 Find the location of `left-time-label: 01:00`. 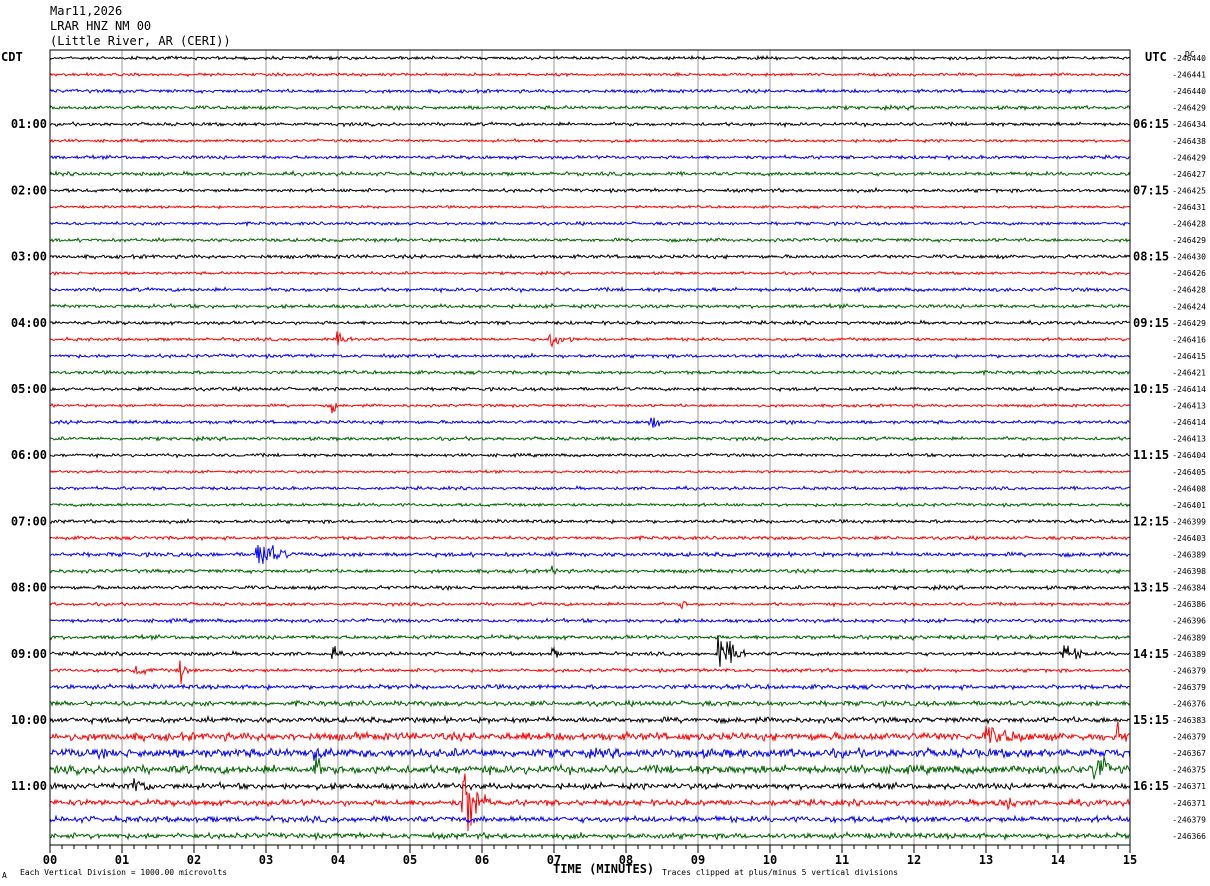

left-time-label: 01:00 is located at coordinates (29, 124).